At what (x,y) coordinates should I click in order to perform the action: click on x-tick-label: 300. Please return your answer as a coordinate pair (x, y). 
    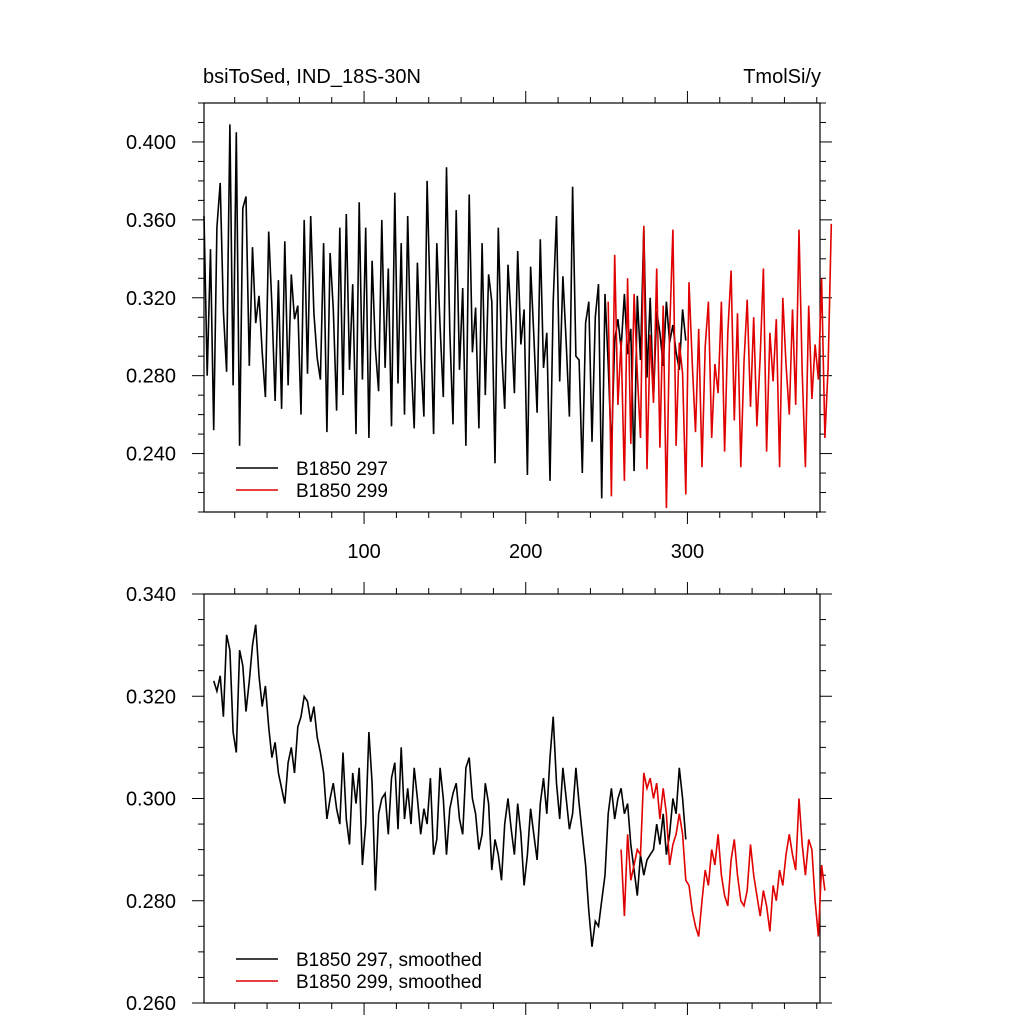
    Looking at the image, I should click on (687, 552).